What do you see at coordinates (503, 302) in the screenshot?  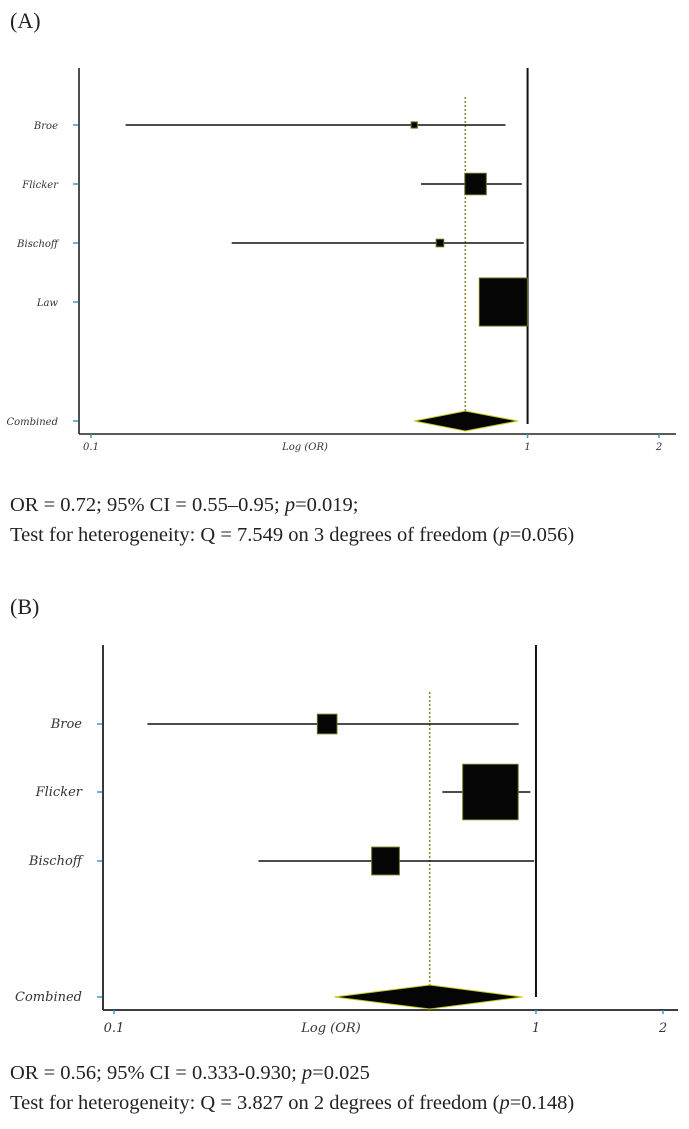 I see `pa-weight-box-law` at bounding box center [503, 302].